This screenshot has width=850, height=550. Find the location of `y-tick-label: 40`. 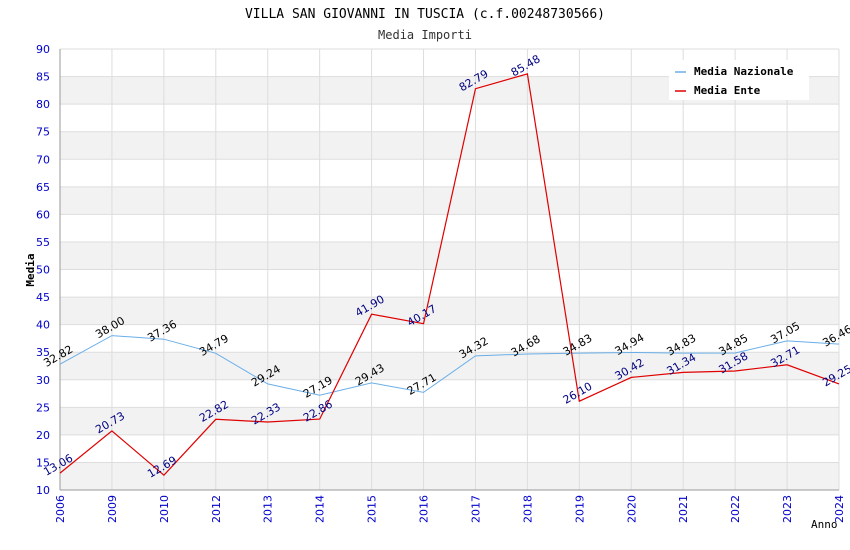

y-tick-label: 40 is located at coordinates (43, 325).